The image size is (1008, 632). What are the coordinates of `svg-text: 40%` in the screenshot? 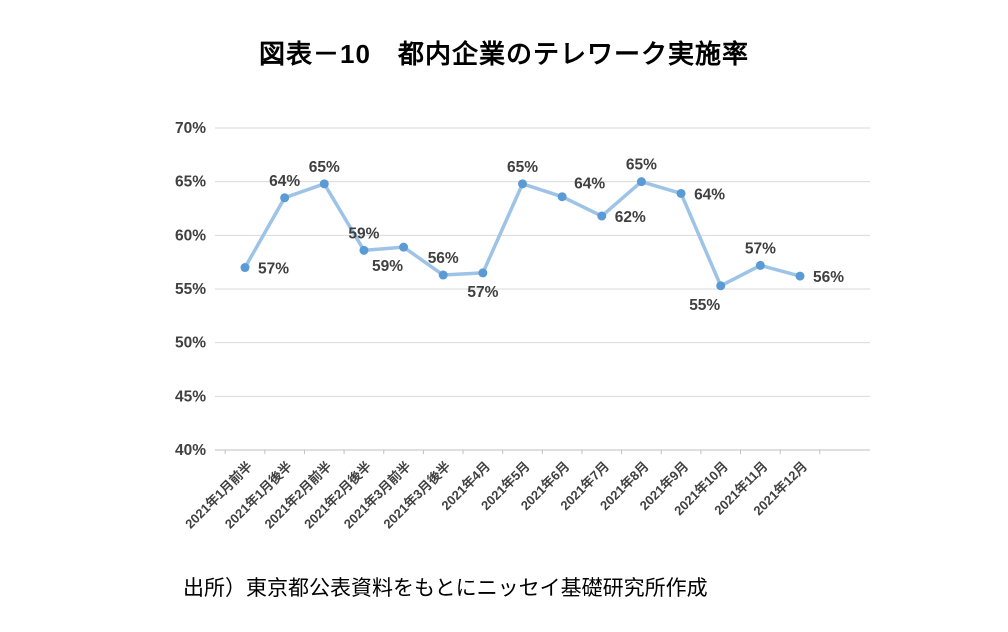 It's located at (190, 450).